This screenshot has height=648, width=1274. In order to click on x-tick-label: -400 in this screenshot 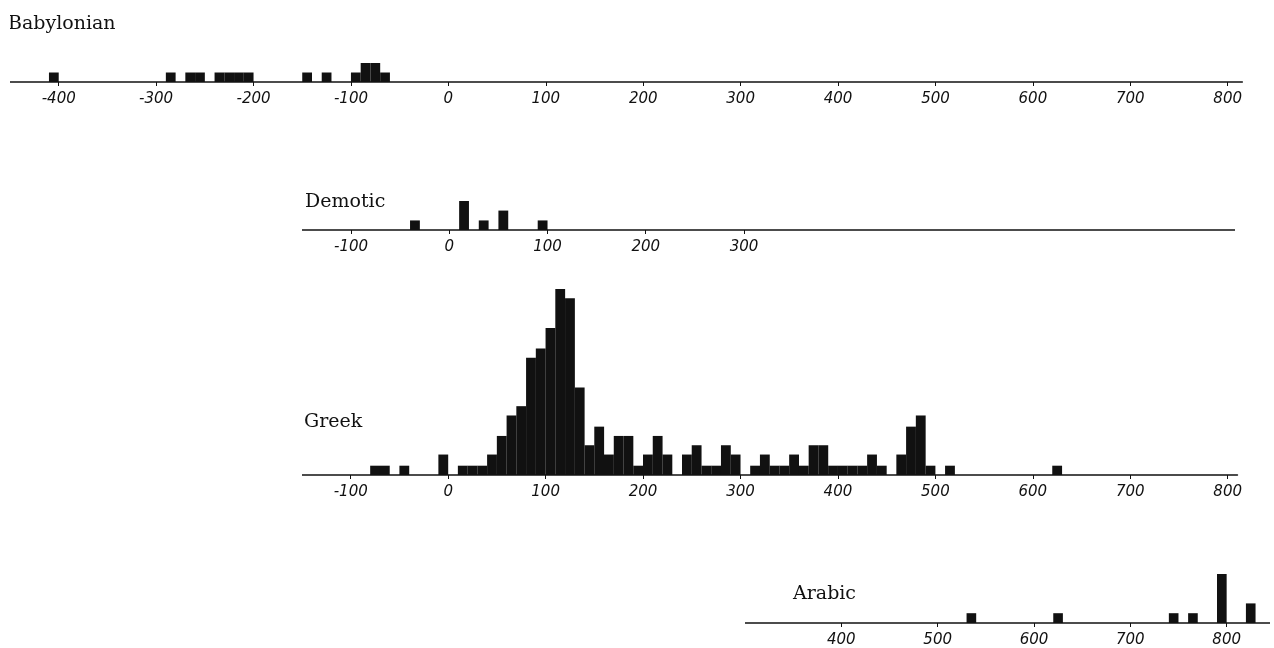, I will do `click(58, 97)`.